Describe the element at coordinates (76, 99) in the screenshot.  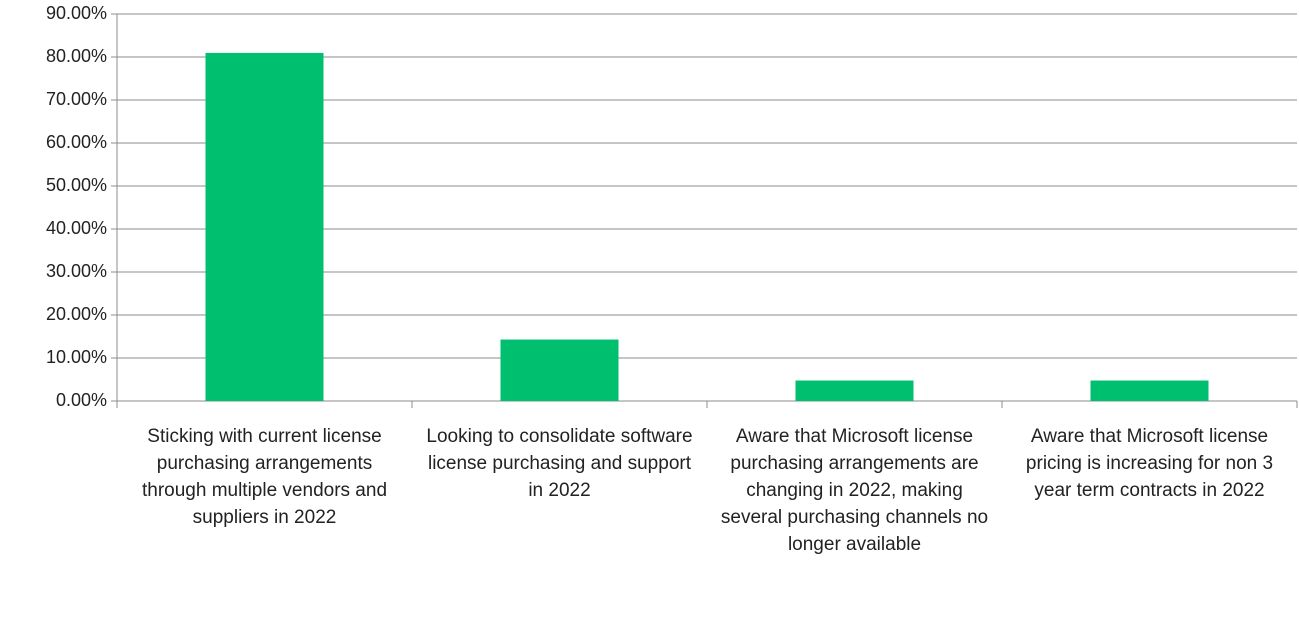
I see `y-tick-label: 70.00%` at that location.